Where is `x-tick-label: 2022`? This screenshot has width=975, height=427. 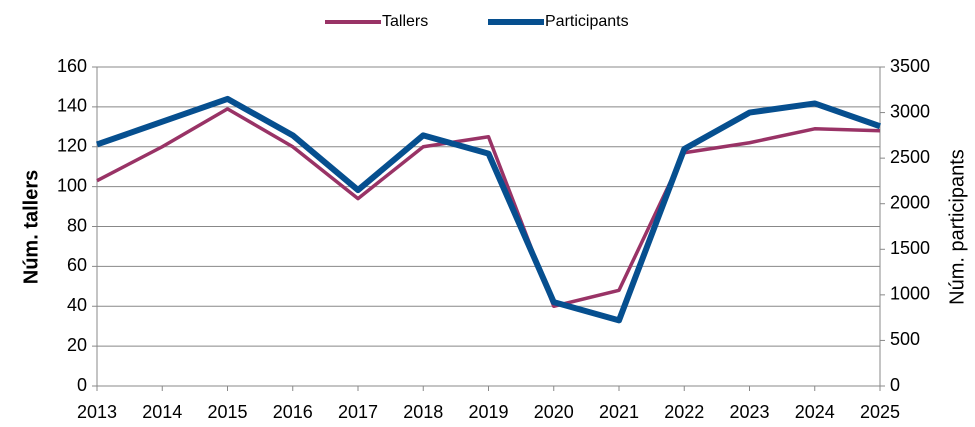
x-tick-label: 2022 is located at coordinates (684, 412).